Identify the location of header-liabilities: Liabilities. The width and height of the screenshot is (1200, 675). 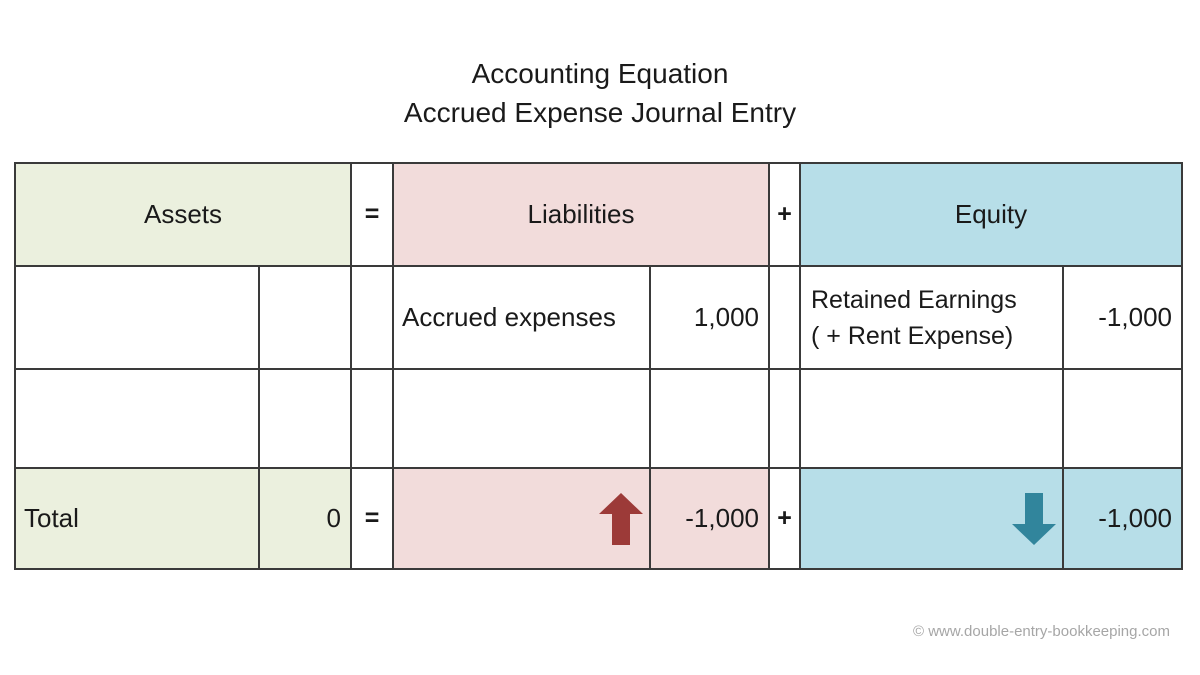
(581, 214).